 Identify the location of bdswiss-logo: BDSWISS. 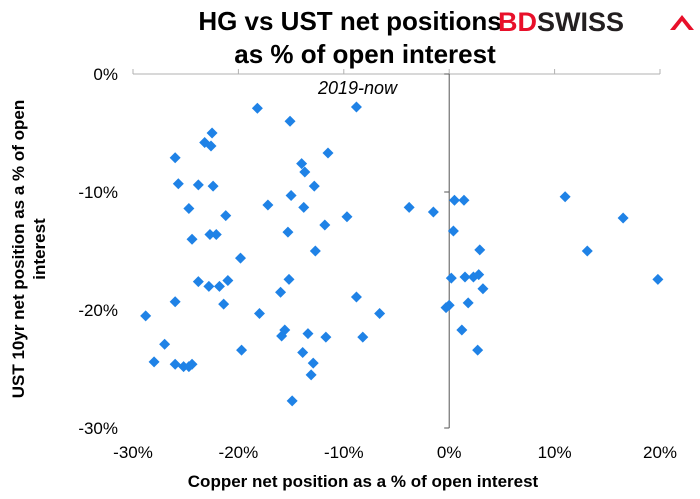
(596, 22).